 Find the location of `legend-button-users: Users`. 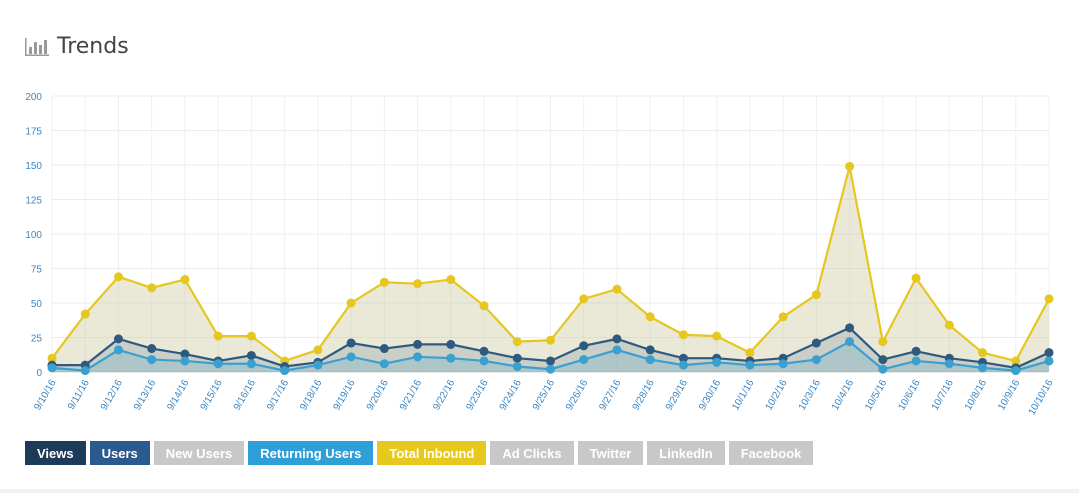

legend-button-users: Users is located at coordinates (119, 453).